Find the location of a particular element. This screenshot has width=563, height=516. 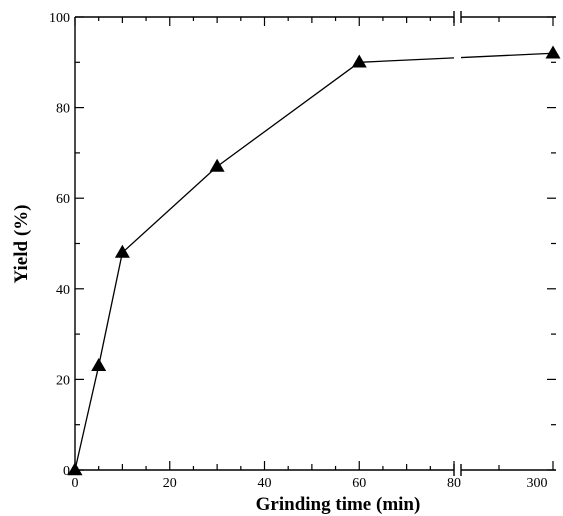

x-axis-label: Grinding time (min) is located at coordinates (338, 504).